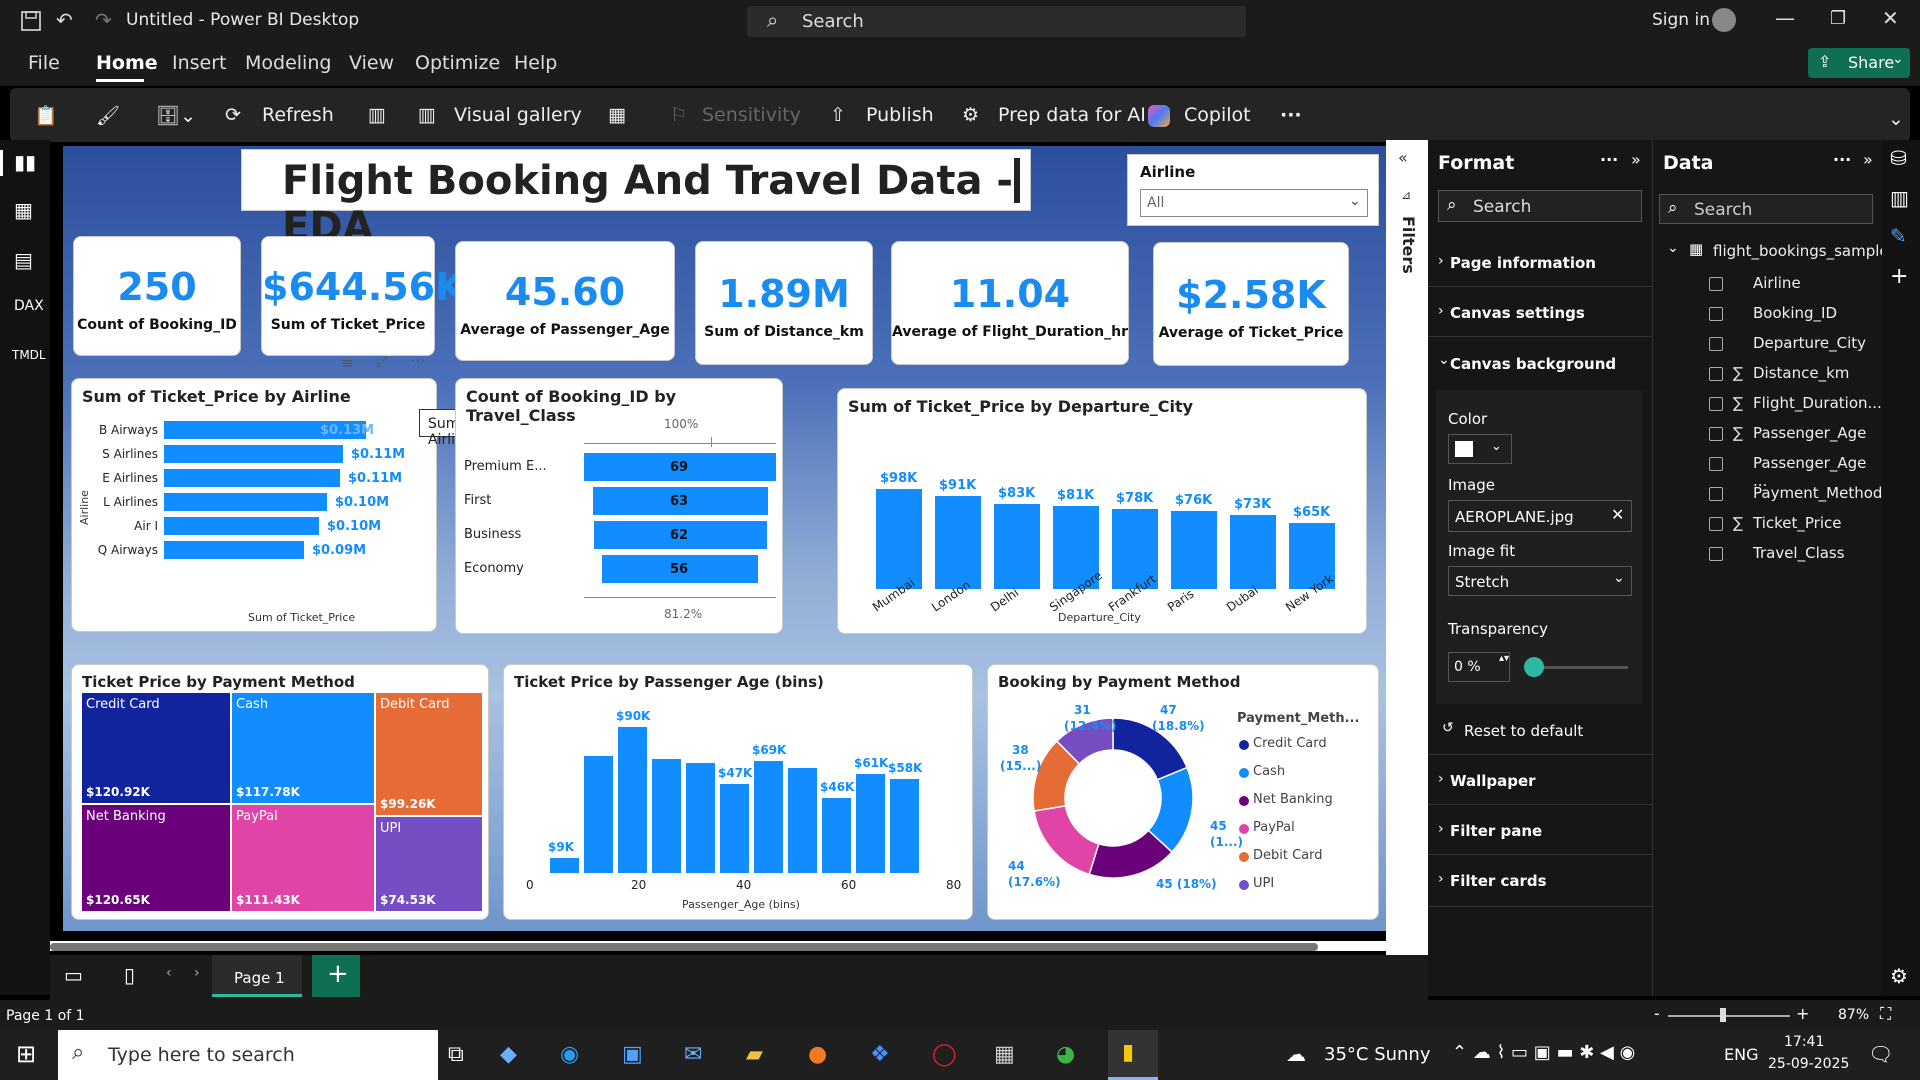 The image size is (1920, 1080). Describe the element at coordinates (29, 355) in the screenshot. I see `tmdl-view-icon: TMDL` at that location.